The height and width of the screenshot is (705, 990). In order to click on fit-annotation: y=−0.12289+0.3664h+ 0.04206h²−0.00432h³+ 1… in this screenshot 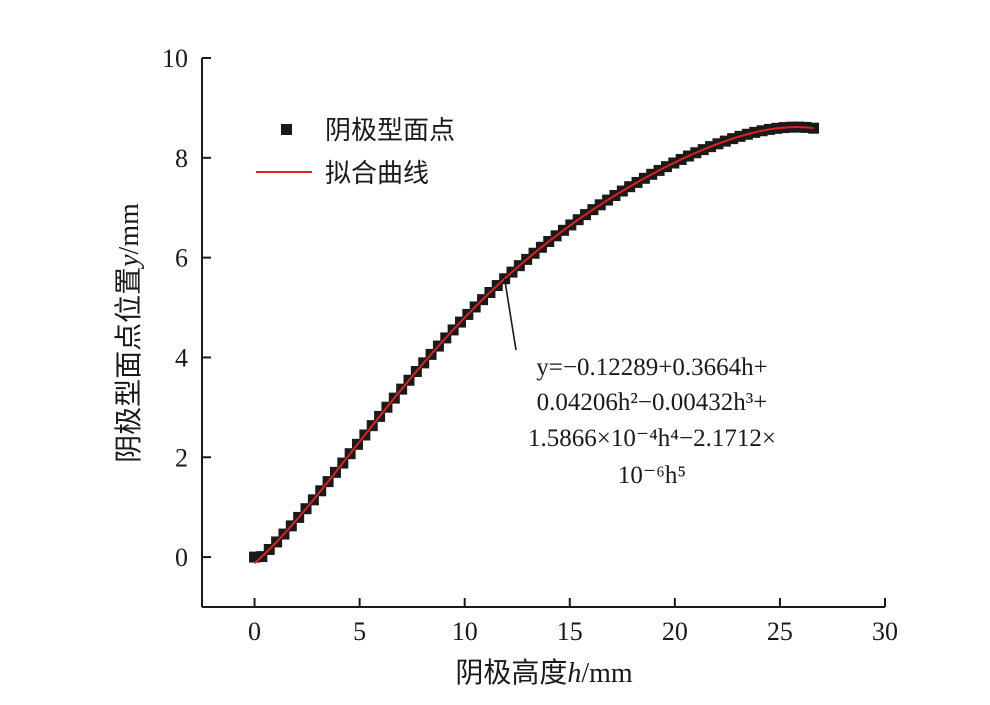, I will do `click(639, 383)`.